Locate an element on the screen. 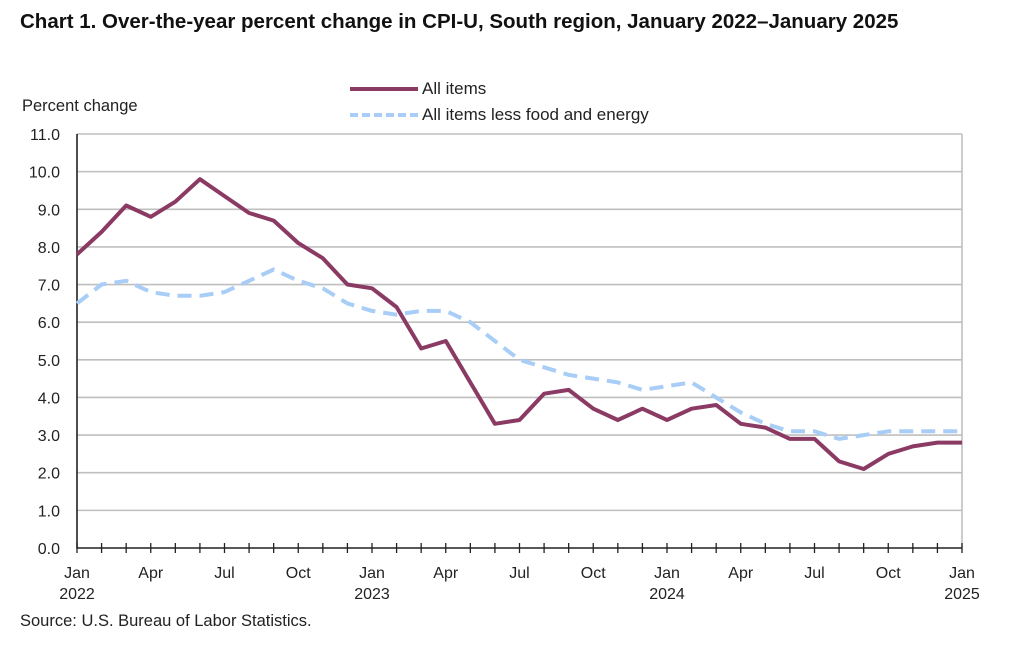 This screenshot has height=652, width=1024. y-tick-label: 2.0 is located at coordinates (49, 474).